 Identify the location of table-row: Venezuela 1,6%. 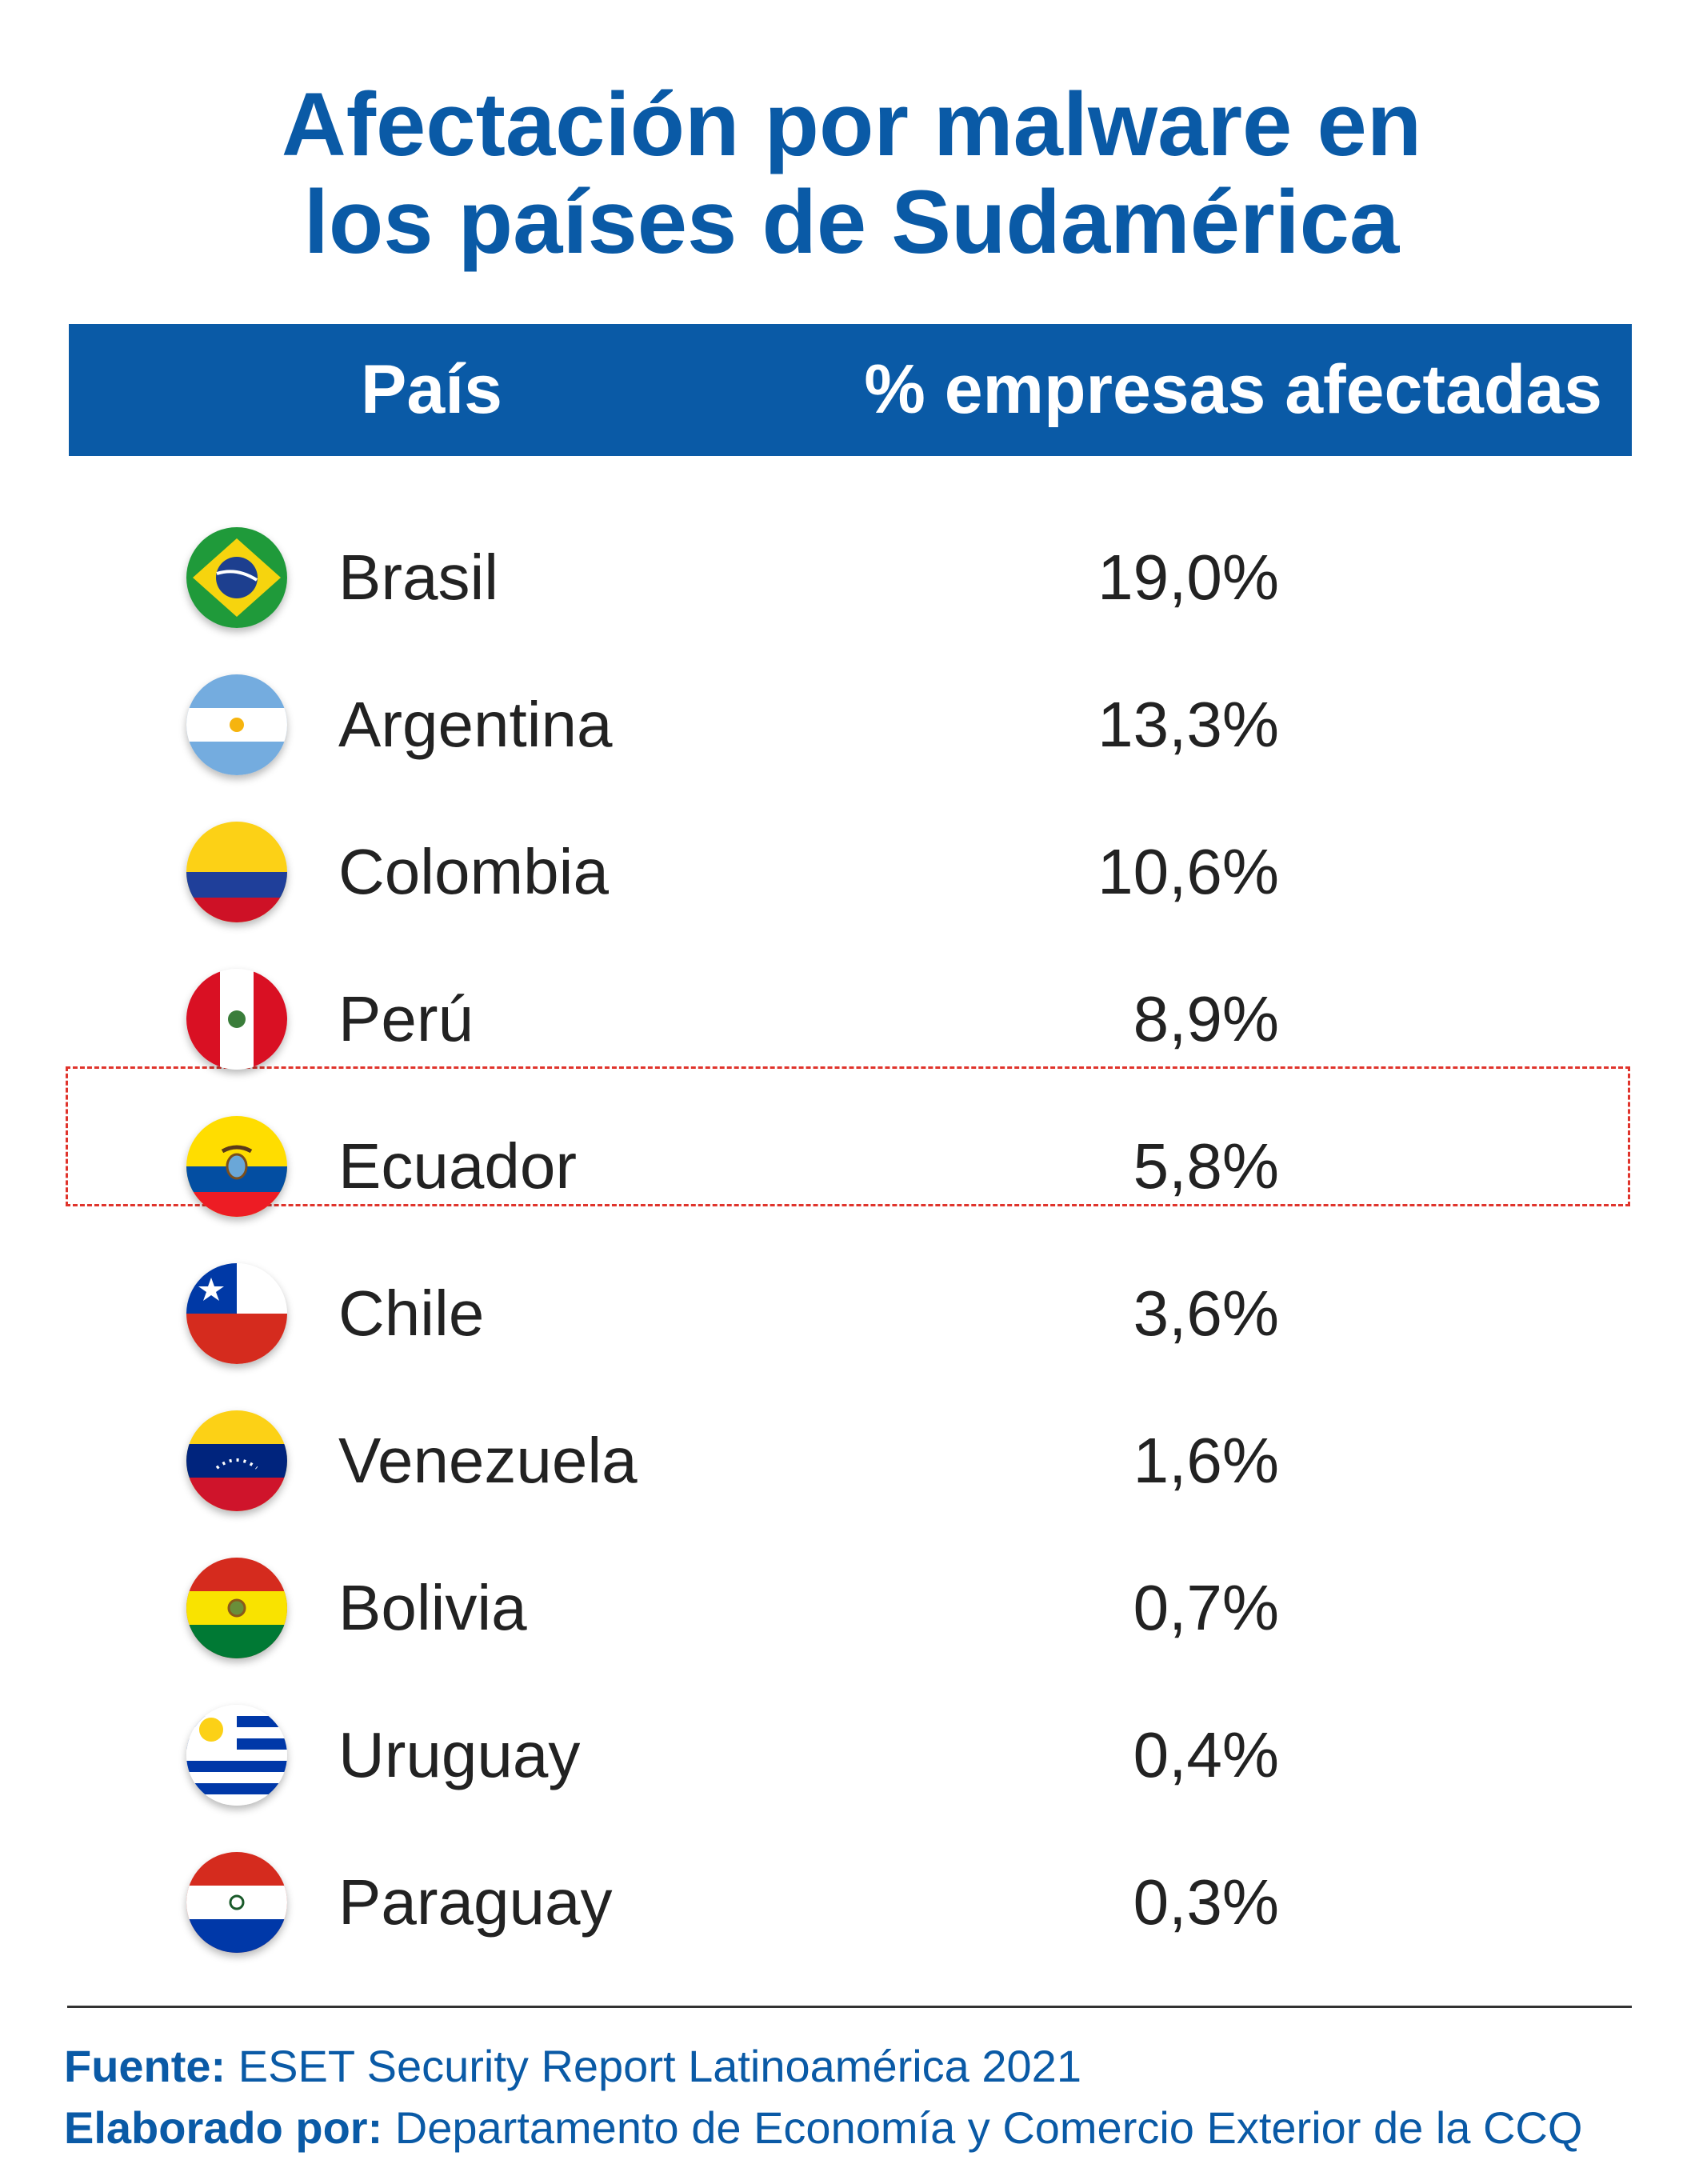
(851, 1460).